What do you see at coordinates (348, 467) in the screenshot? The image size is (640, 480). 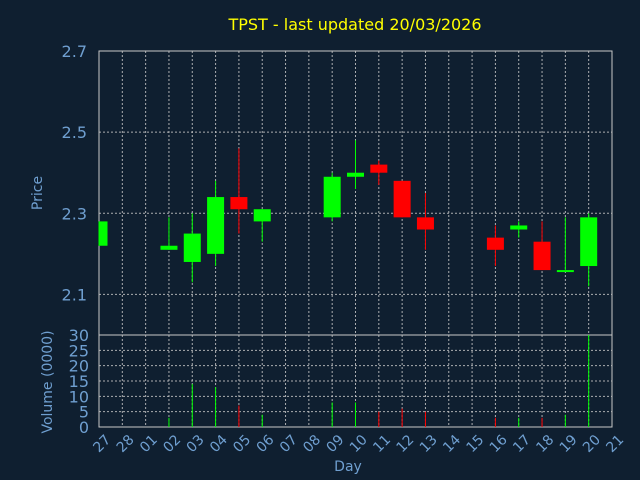 I see `x-axis-label: Day` at bounding box center [348, 467].